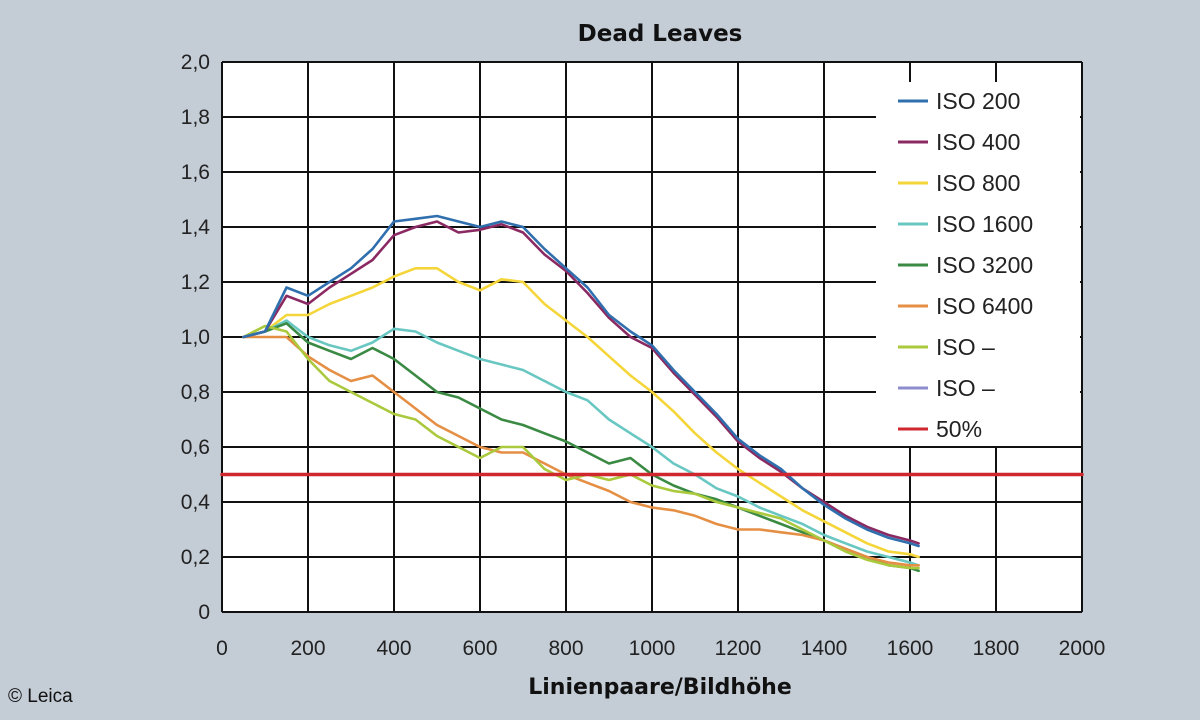 This screenshot has height=720, width=1200. What do you see at coordinates (40, 696) in the screenshot?
I see `copyright-text: © Leica` at bounding box center [40, 696].